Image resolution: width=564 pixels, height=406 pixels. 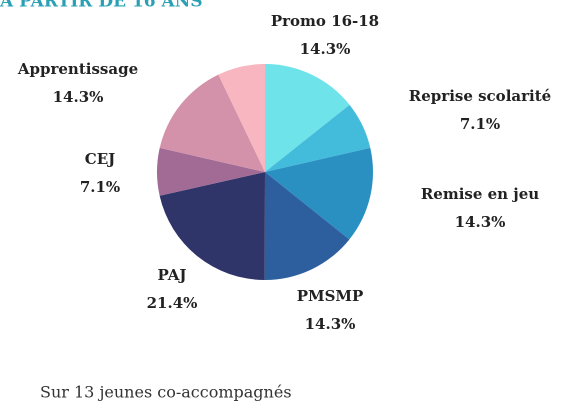 What do you see at coordinates (100, 159) in the screenshot?
I see `slice-label: CEJ` at bounding box center [100, 159].